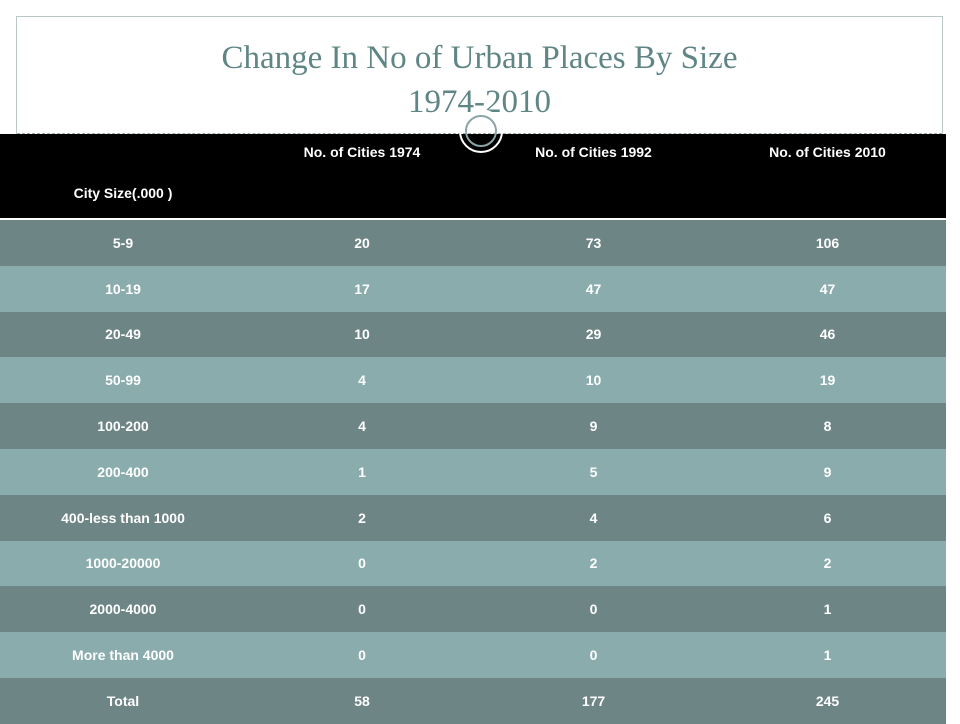 The image size is (960, 724). Describe the element at coordinates (123, 563) in the screenshot. I see `cell-city-size: 1000-20000` at that location.